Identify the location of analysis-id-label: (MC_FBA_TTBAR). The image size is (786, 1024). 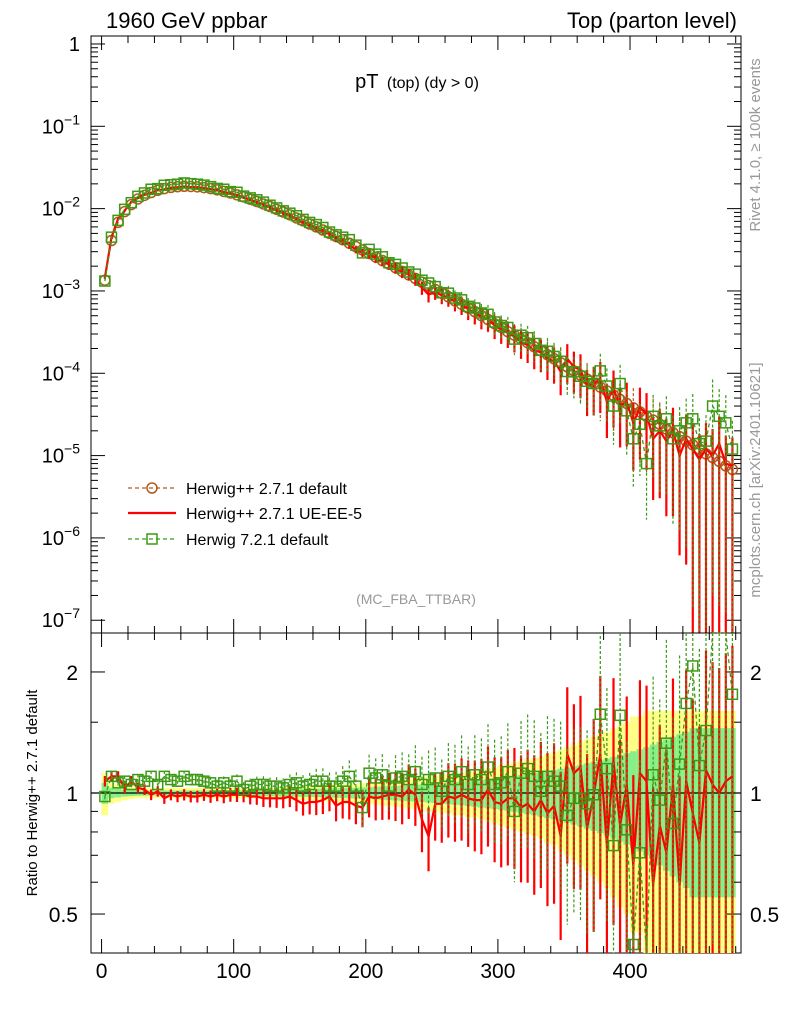
(416, 599).